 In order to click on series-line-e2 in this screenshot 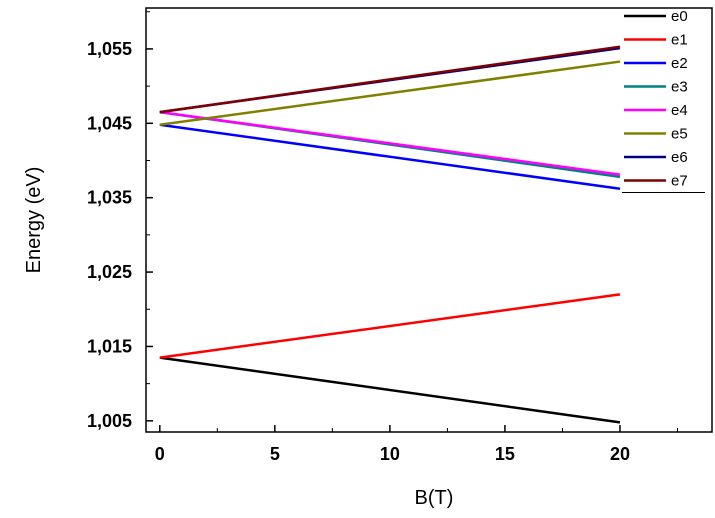, I will do `click(390, 156)`.